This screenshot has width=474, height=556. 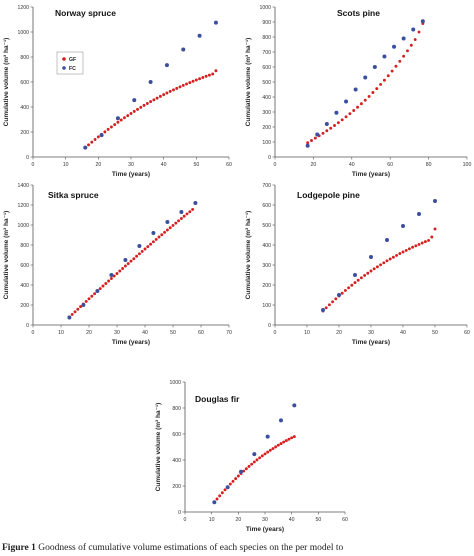 What do you see at coordinates (266, 23) in the screenshot?
I see `y-tick-label: 900` at bounding box center [266, 23].